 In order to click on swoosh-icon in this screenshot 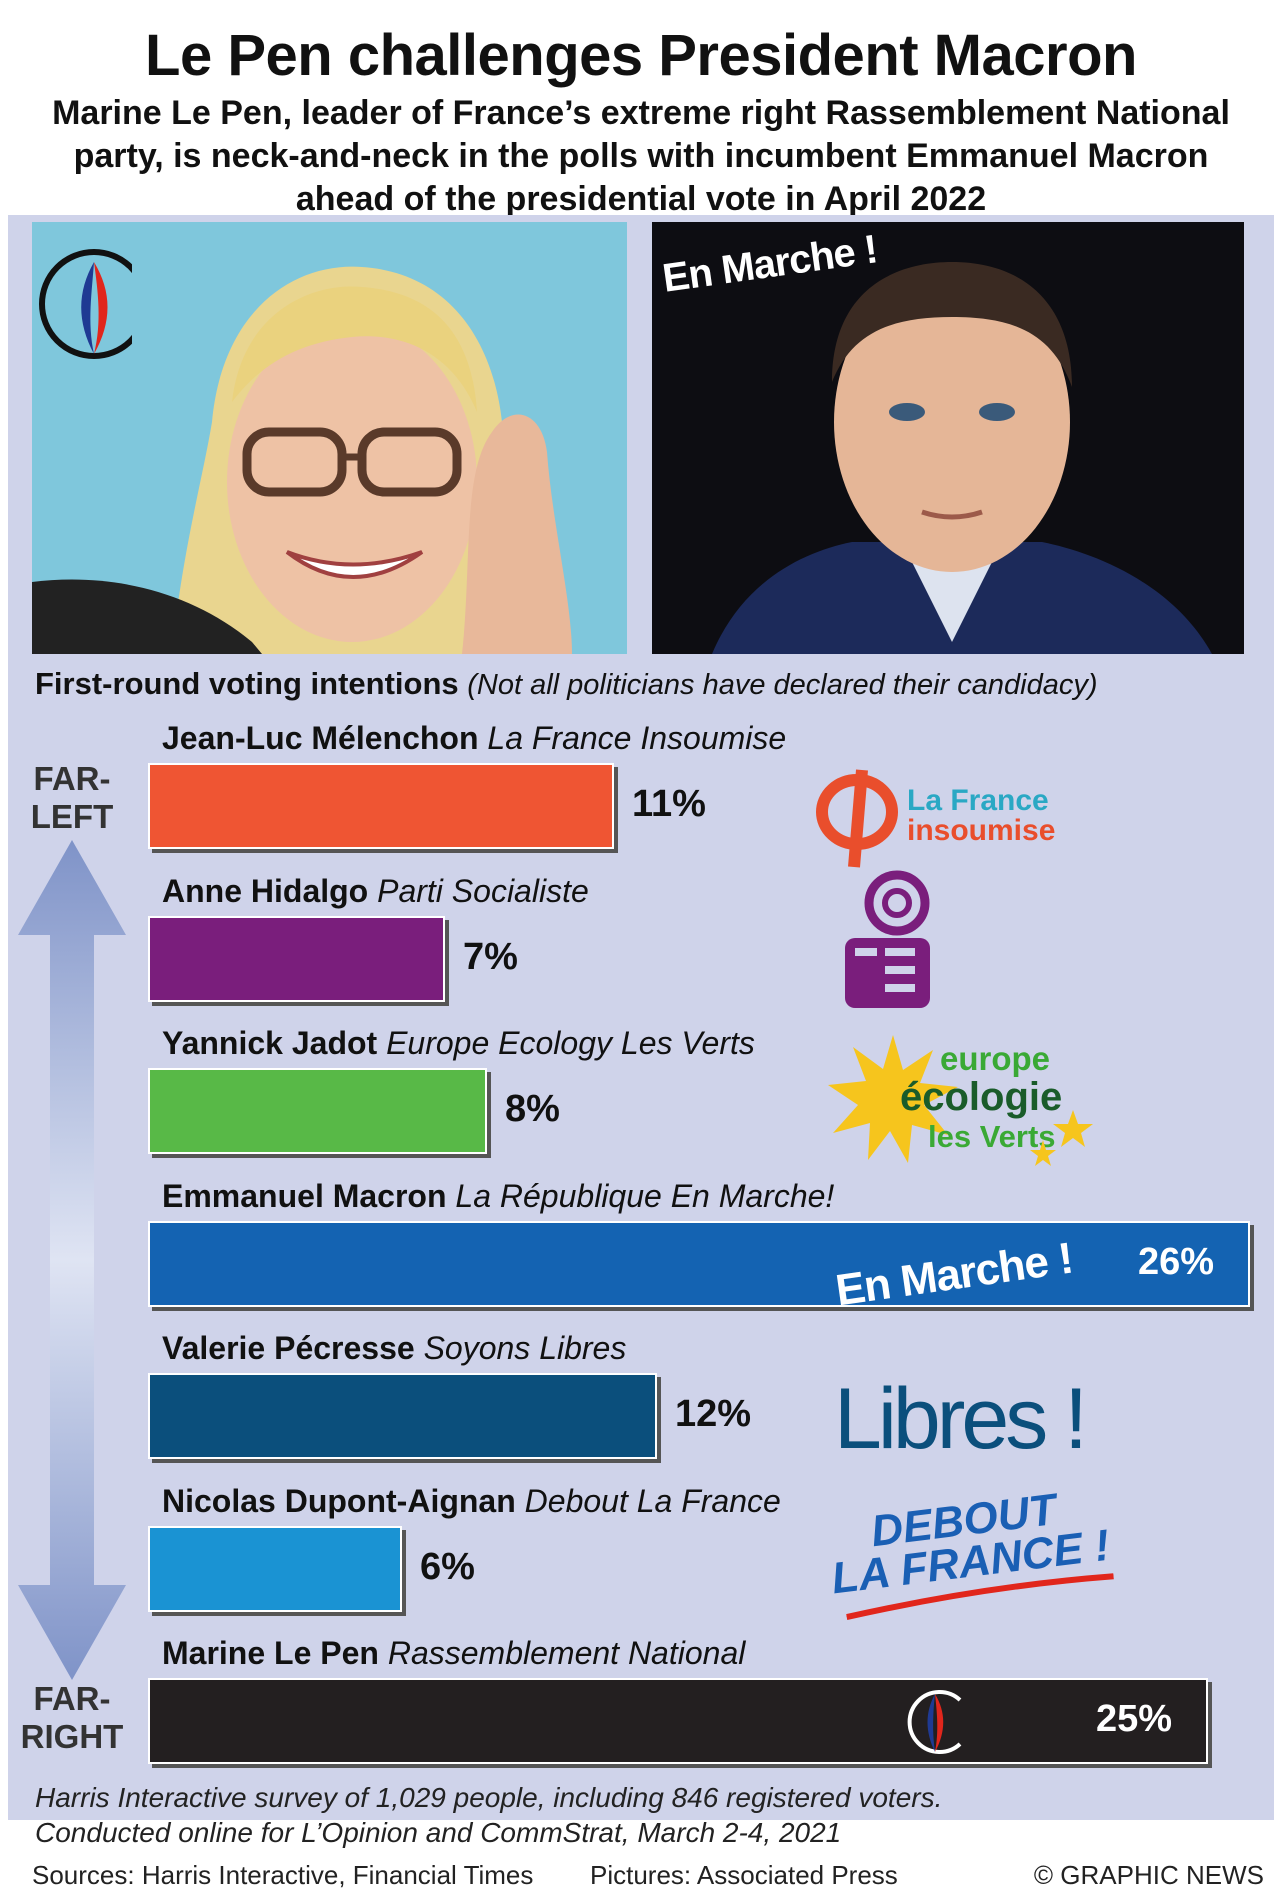, I will do `click(979, 1597)`.